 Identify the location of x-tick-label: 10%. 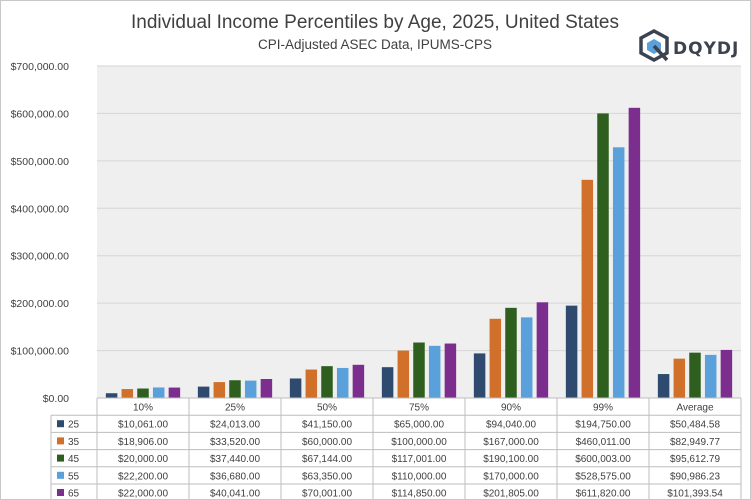
(143, 408).